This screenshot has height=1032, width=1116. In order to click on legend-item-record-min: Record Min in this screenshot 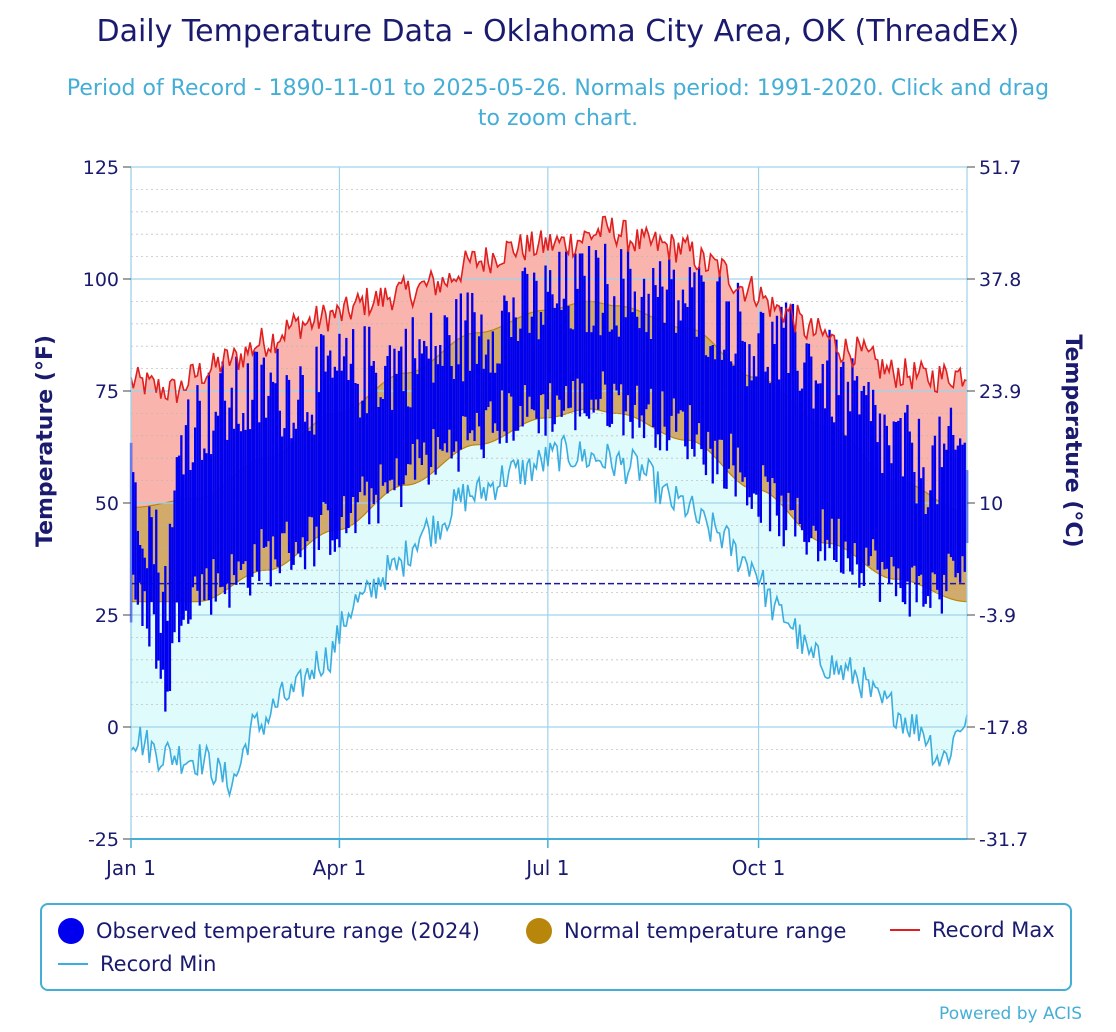, I will do `click(137, 964)`.